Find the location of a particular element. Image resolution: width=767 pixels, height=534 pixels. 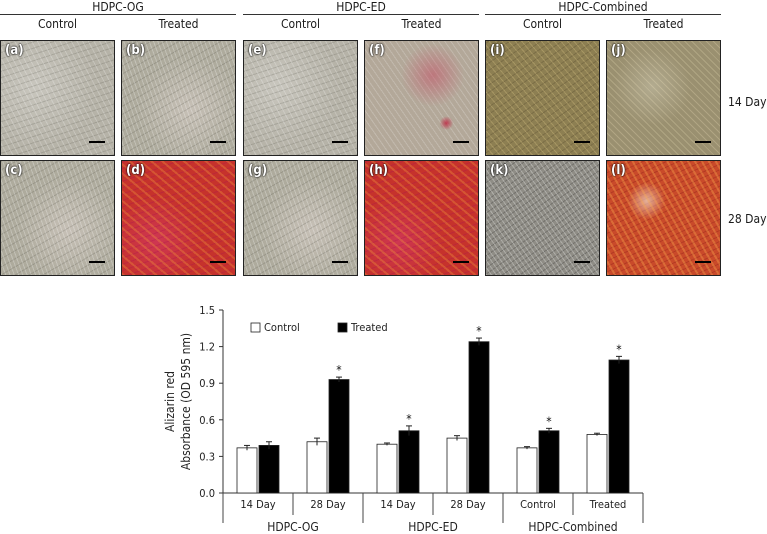

micrograph-panel: (g) is located at coordinates (300, 218).